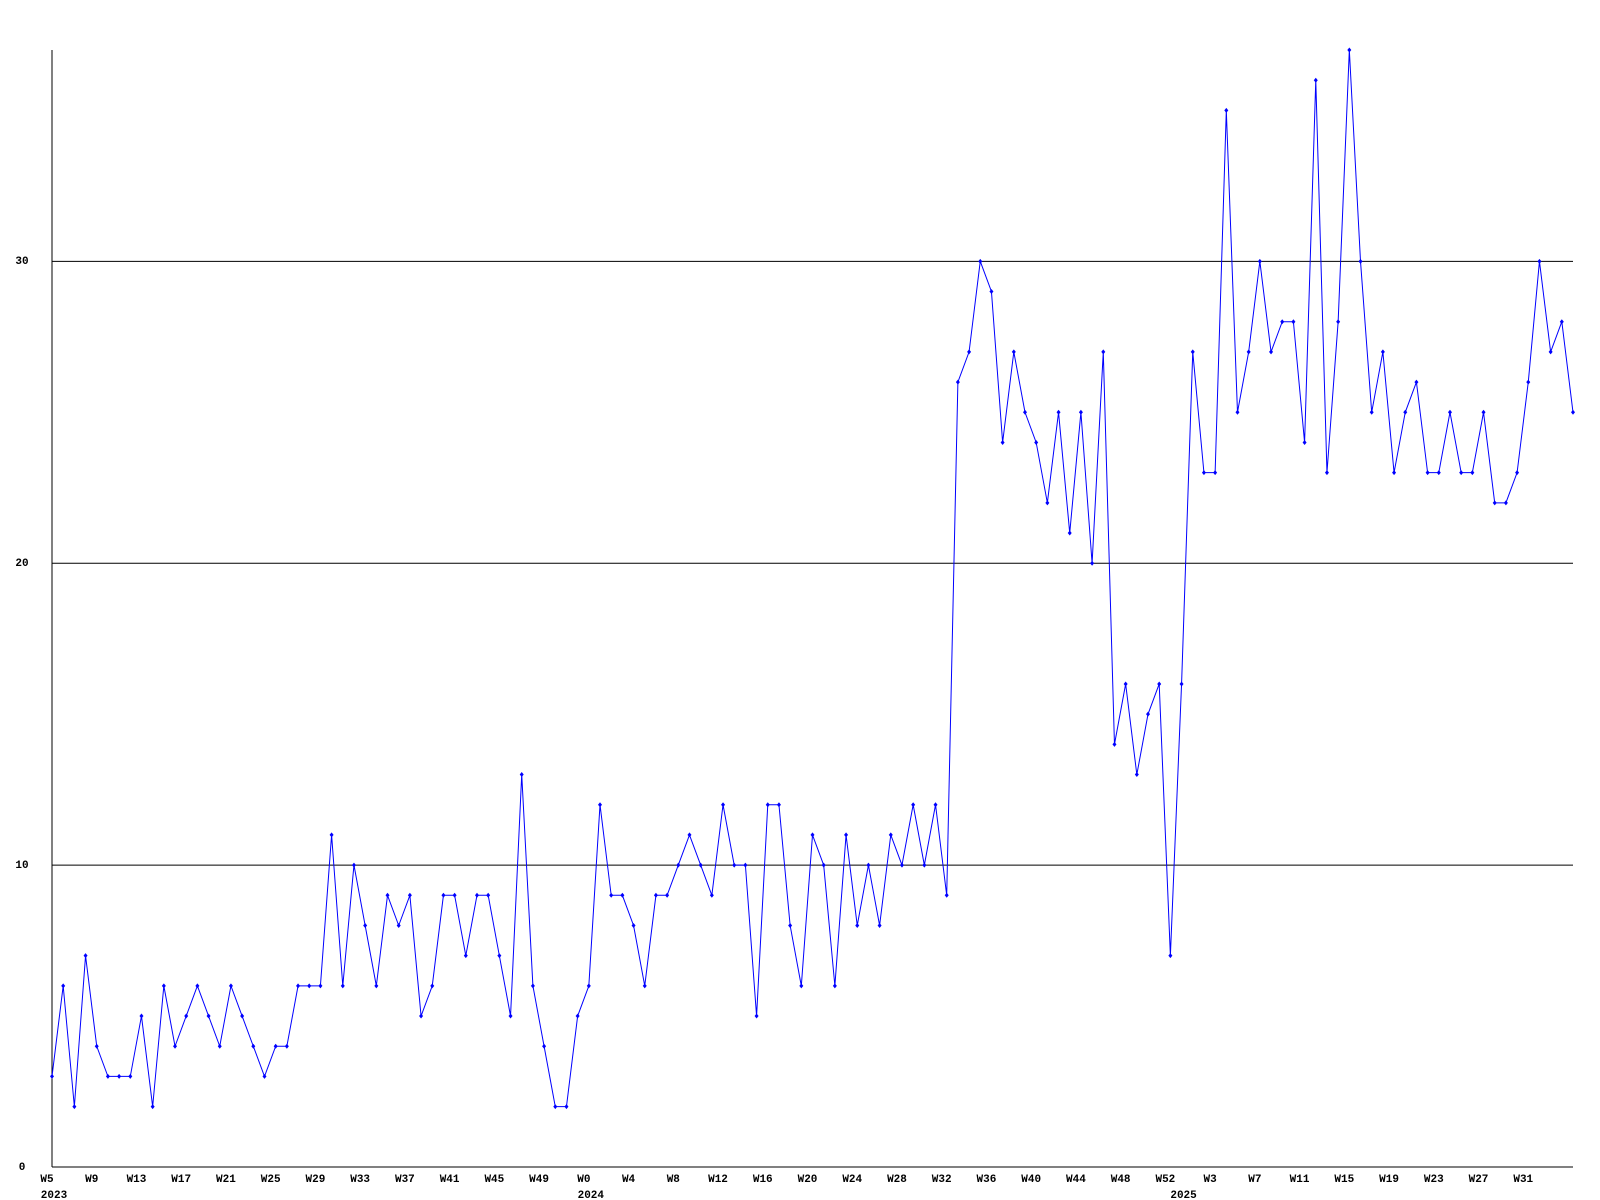  What do you see at coordinates (1300, 1180) in the screenshot?
I see `x-tick-label: W11` at bounding box center [1300, 1180].